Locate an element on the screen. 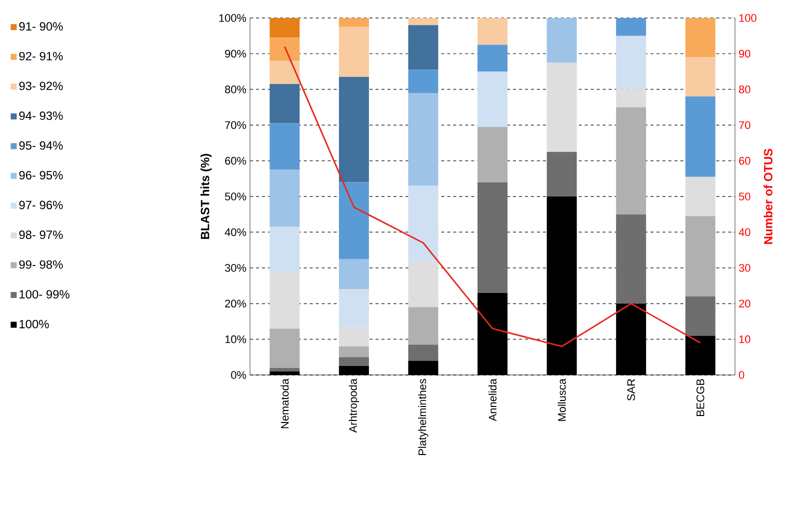 The width and height of the screenshot is (810, 507). x-tick-label: Arhtropoda is located at coordinates (354, 405).